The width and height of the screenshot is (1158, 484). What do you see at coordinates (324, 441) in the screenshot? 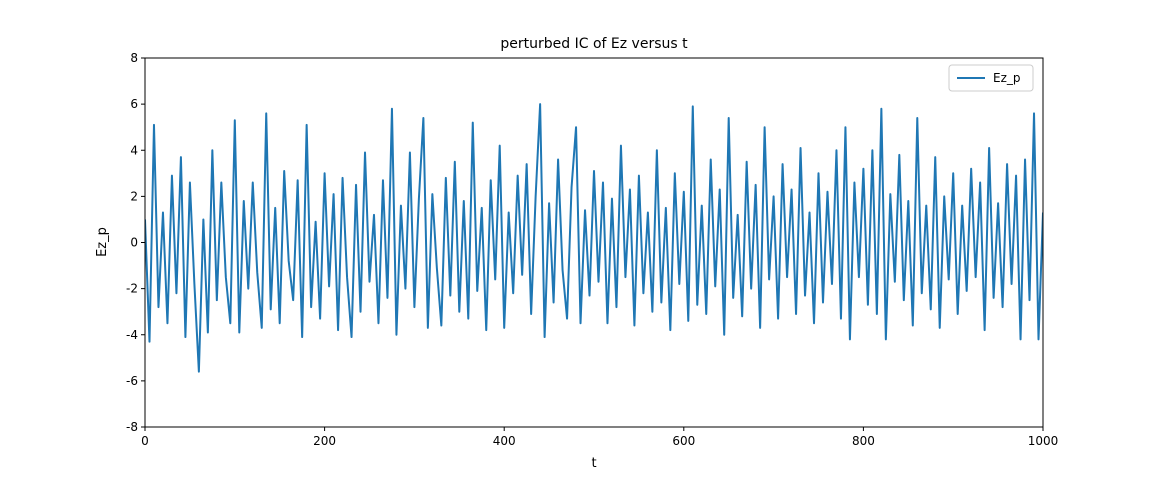
I see `x-tick-label: 200` at bounding box center [324, 441].